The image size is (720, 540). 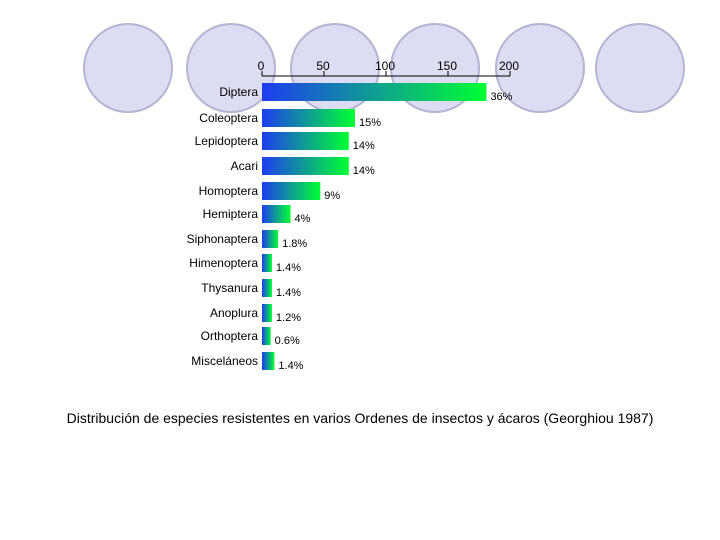 What do you see at coordinates (223, 239) in the screenshot?
I see `category-label: Siphonaptera` at bounding box center [223, 239].